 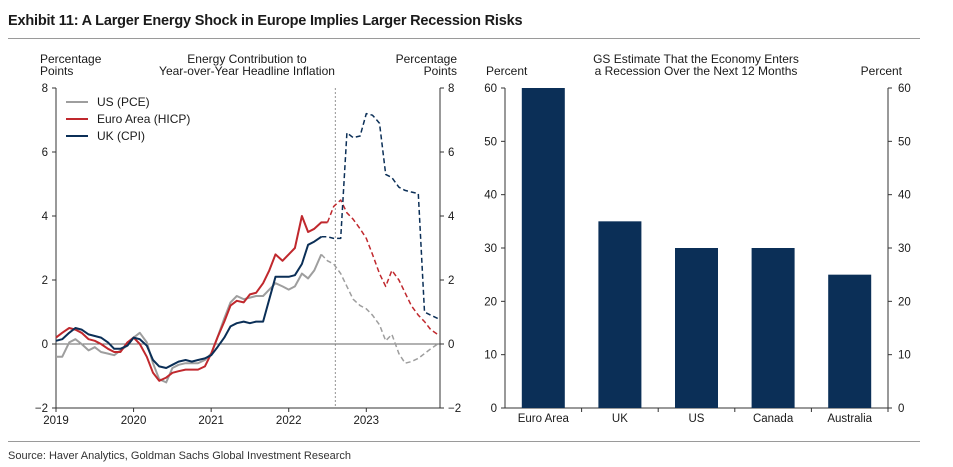 What do you see at coordinates (620, 419) in the screenshot?
I see `bar-label-uk: UK` at bounding box center [620, 419].